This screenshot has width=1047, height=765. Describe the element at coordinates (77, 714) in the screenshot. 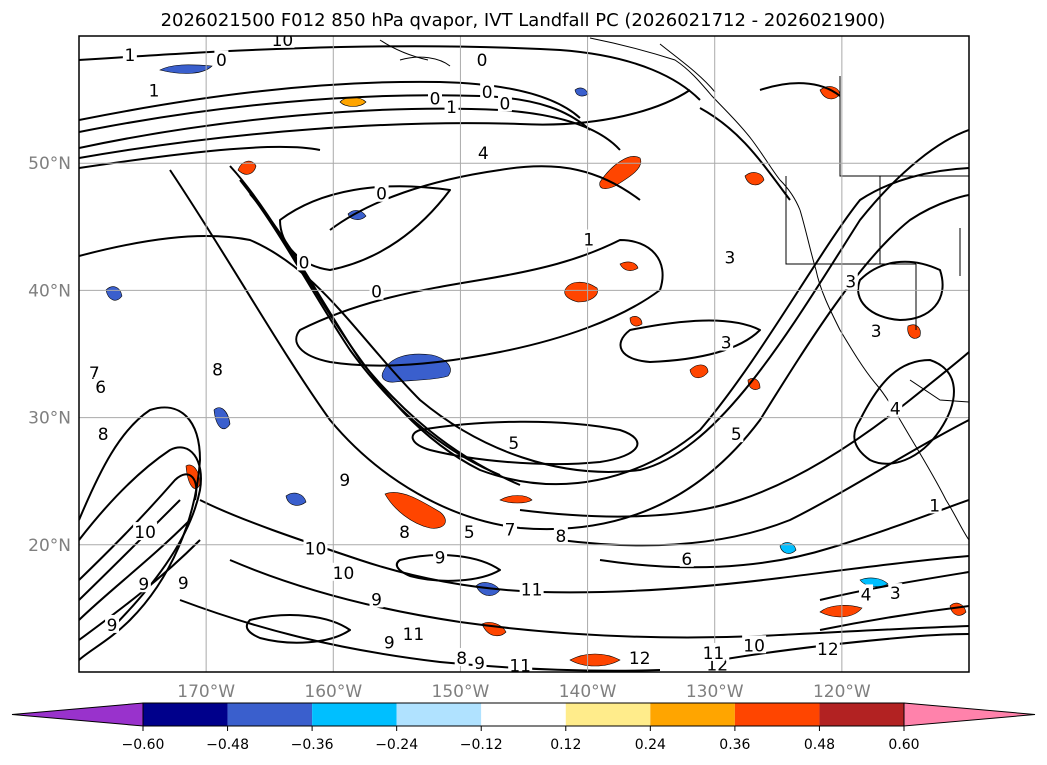

I see `colorbar-extend-low` at that location.